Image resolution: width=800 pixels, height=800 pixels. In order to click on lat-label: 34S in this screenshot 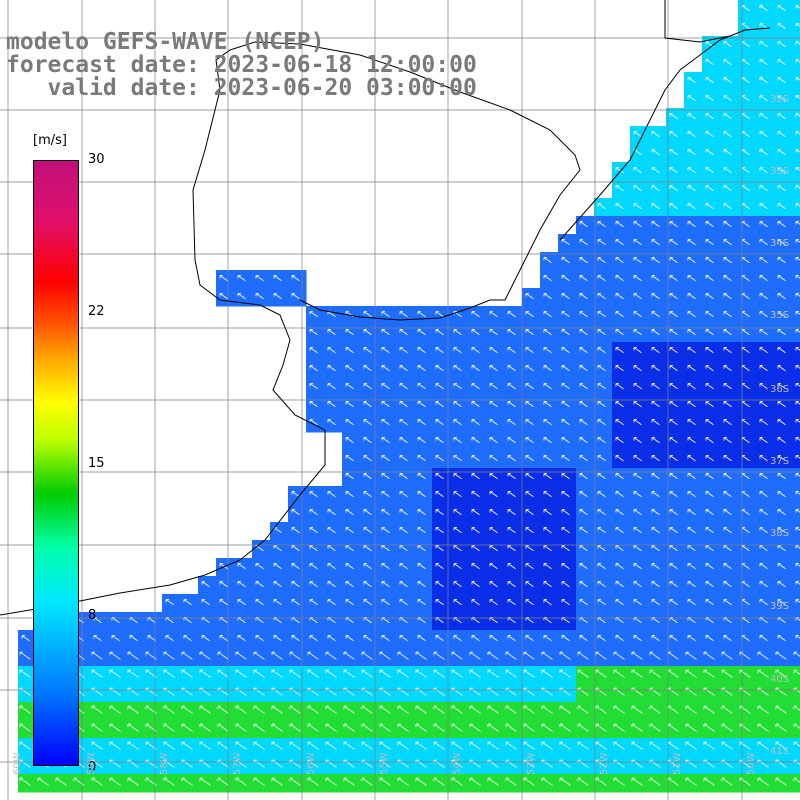, I will do `click(780, 243)`.